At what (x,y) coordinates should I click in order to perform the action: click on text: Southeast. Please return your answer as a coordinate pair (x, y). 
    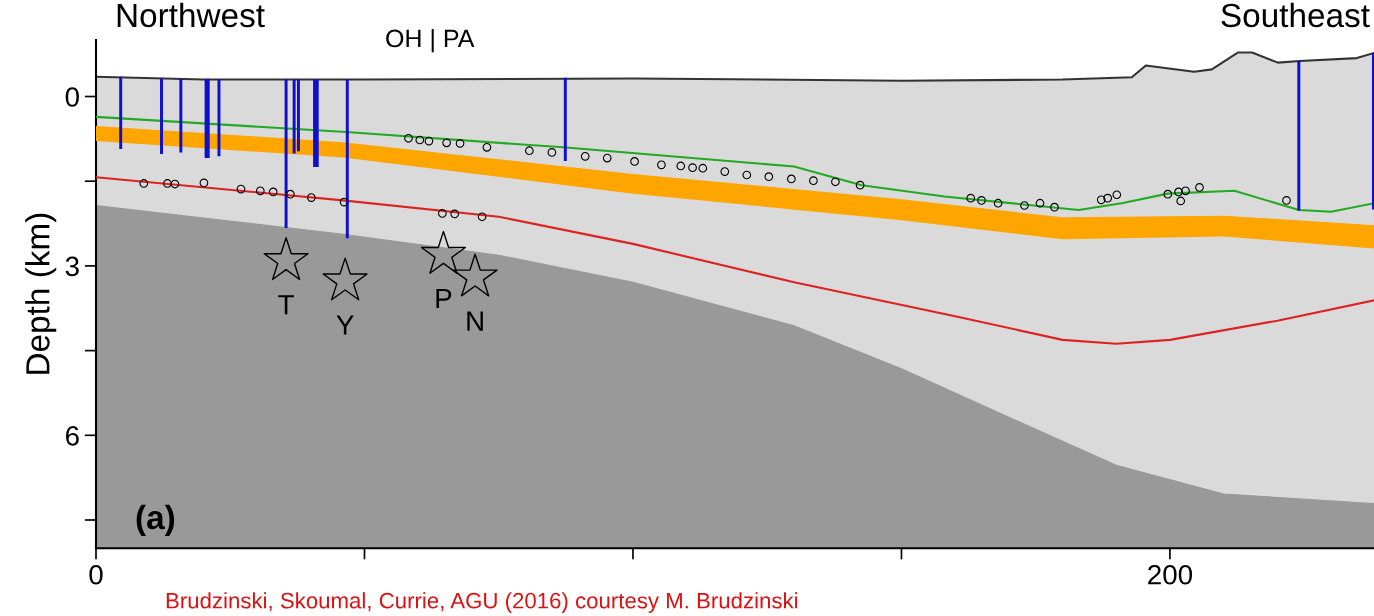
    Looking at the image, I should click on (1295, 15).